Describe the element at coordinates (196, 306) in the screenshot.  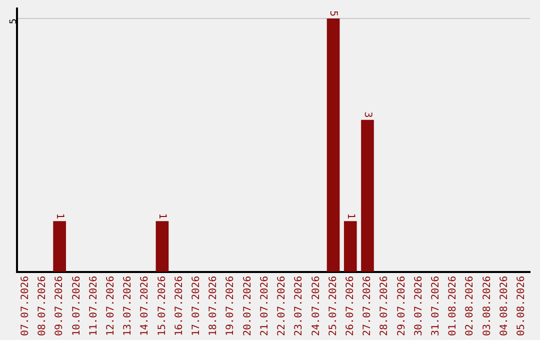
I see `x-tick-label: 17.07.2026` at that location.